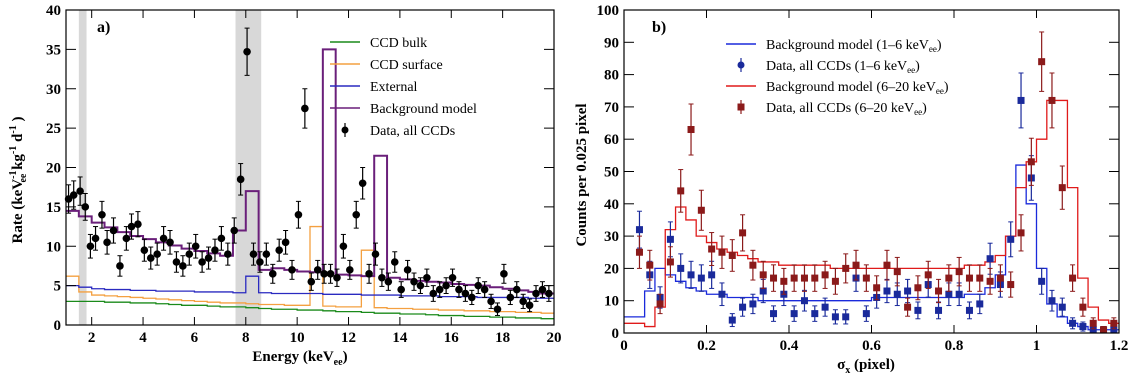 This screenshot has width=1133, height=381. Describe the element at coordinates (53, 129) in the screenshot. I see `y-tick-label: 25` at that location.